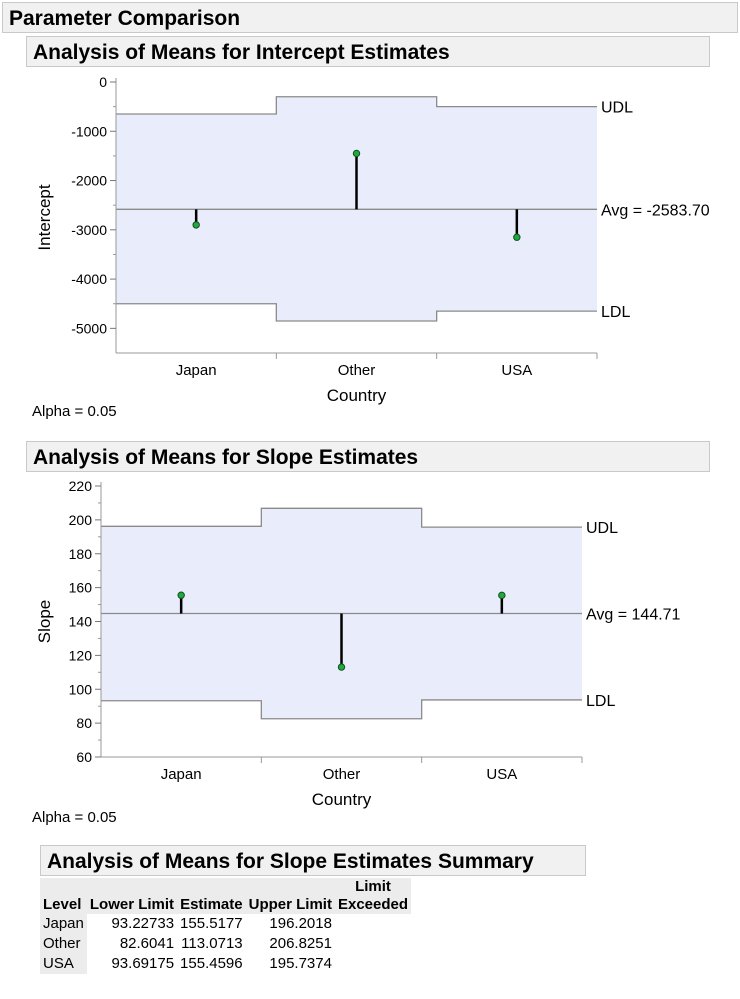  I want to click on header-estimate: Estimate, so click(211, 896).